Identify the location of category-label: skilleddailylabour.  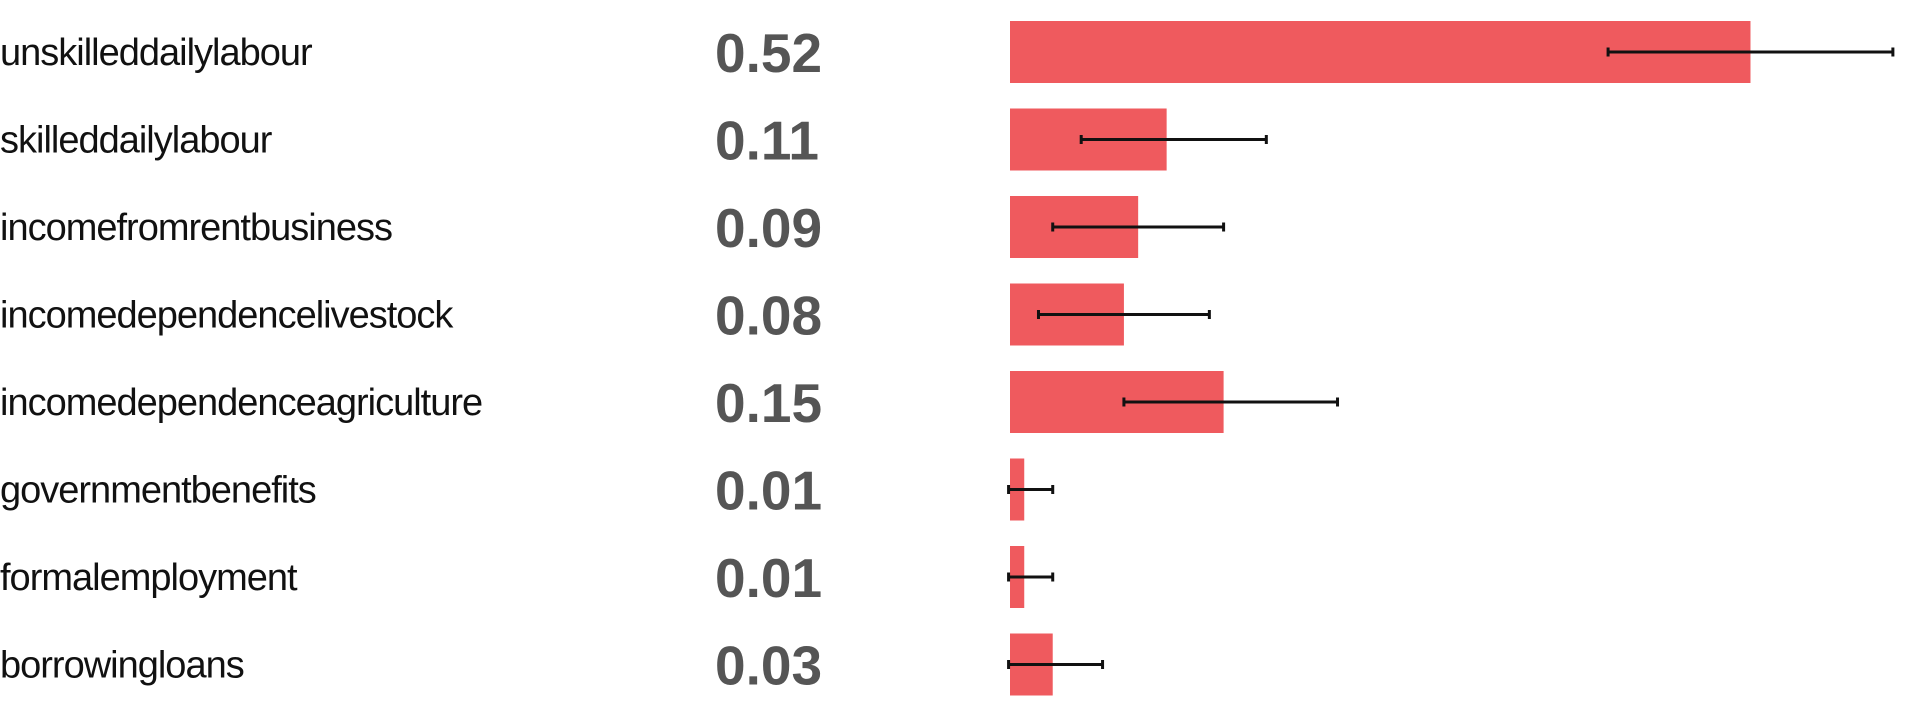
(136, 141).